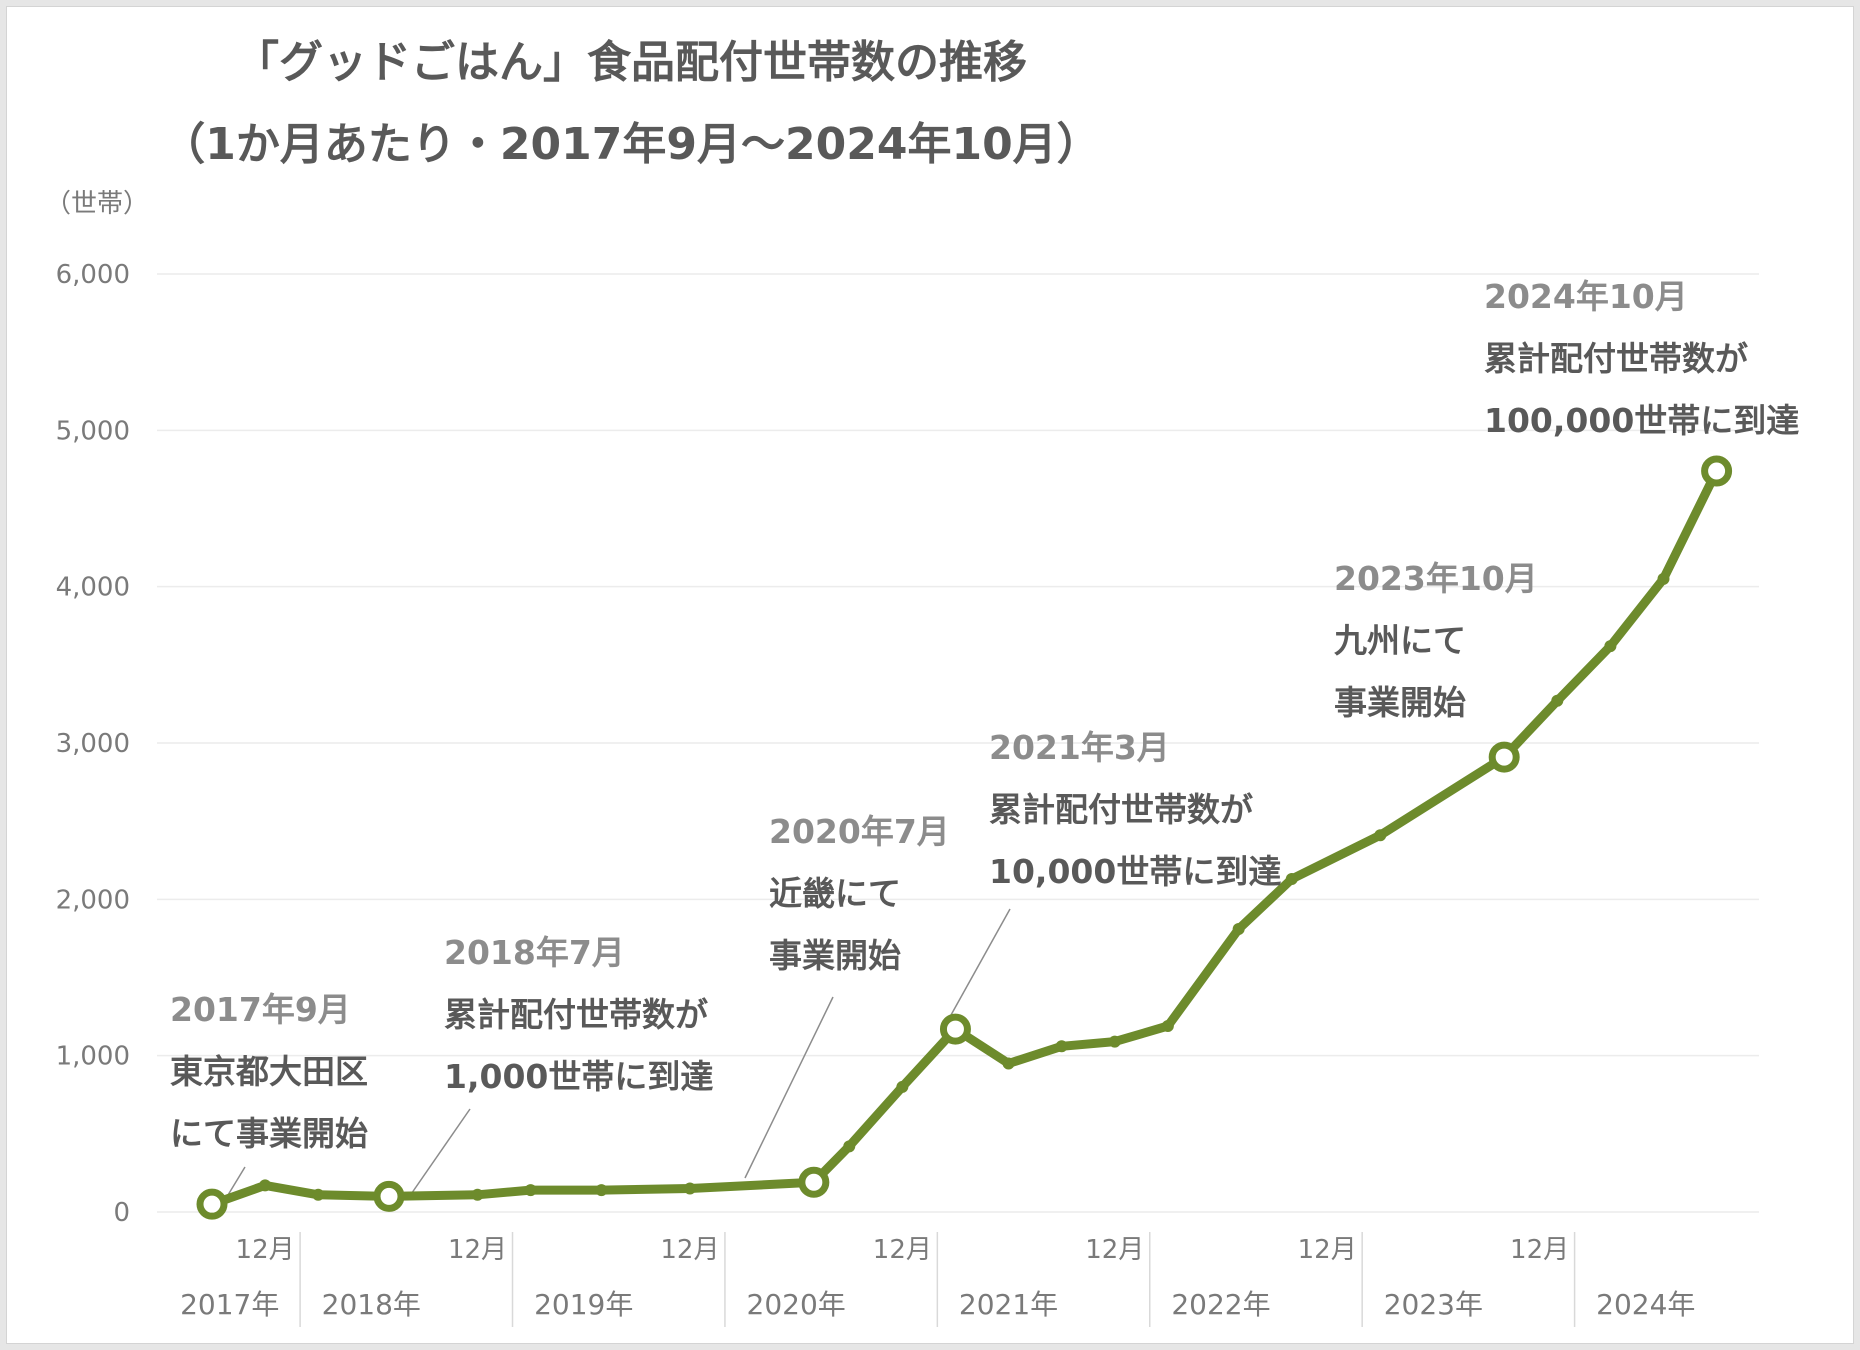 The width and height of the screenshot is (1860, 1350). What do you see at coordinates (1641, 420) in the screenshot?
I see `annotation-text: 100,000世帯に到達` at bounding box center [1641, 420].